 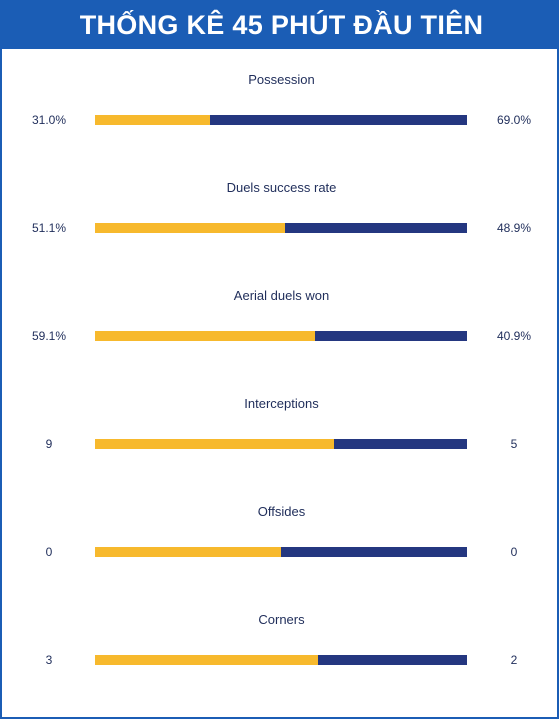 I want to click on away-value: 2, so click(x=514, y=660).